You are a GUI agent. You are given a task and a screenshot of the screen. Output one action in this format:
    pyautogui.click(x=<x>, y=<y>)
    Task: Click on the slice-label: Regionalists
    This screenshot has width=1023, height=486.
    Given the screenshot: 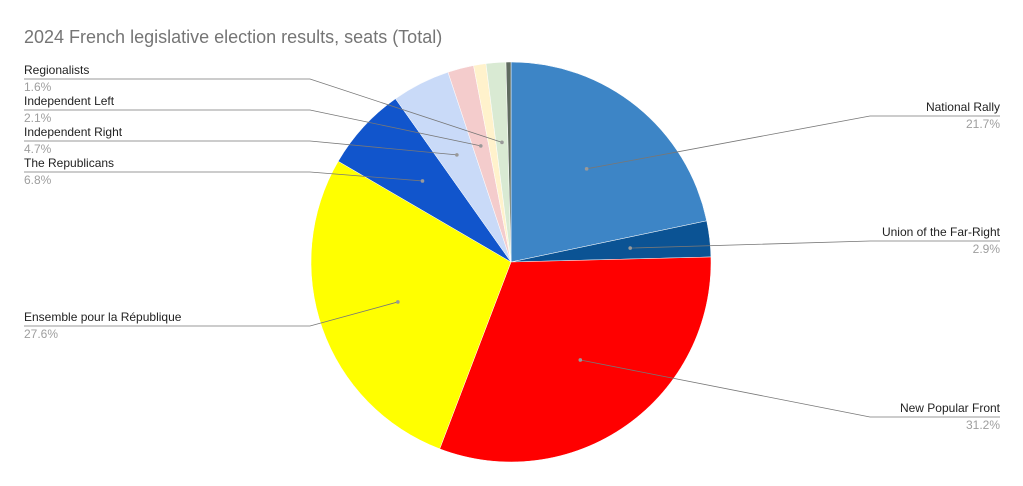 What is the action you would take?
    pyautogui.click(x=56, y=70)
    